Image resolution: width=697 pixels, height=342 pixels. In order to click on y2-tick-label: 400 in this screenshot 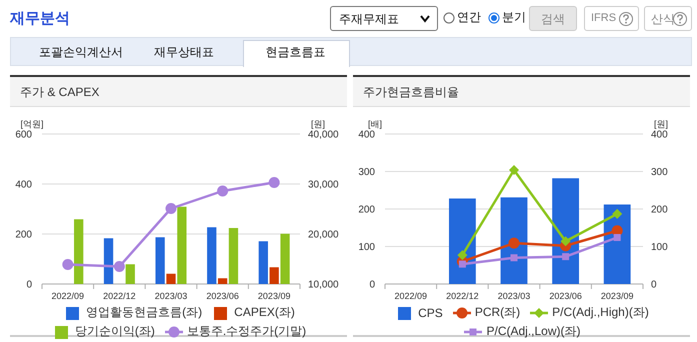, I will do `click(659, 135)`.